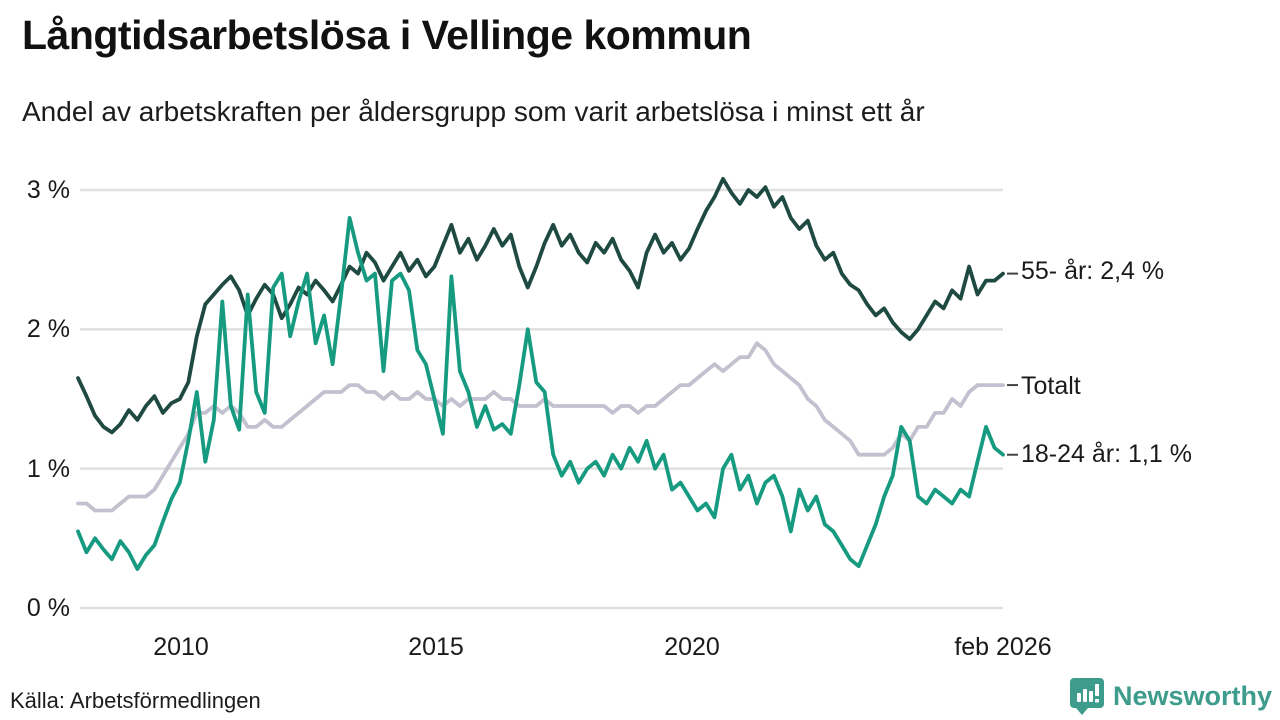  Describe the element at coordinates (1086, 696) in the screenshot. I see `bar-chart-speech-bubble-icon` at that location.